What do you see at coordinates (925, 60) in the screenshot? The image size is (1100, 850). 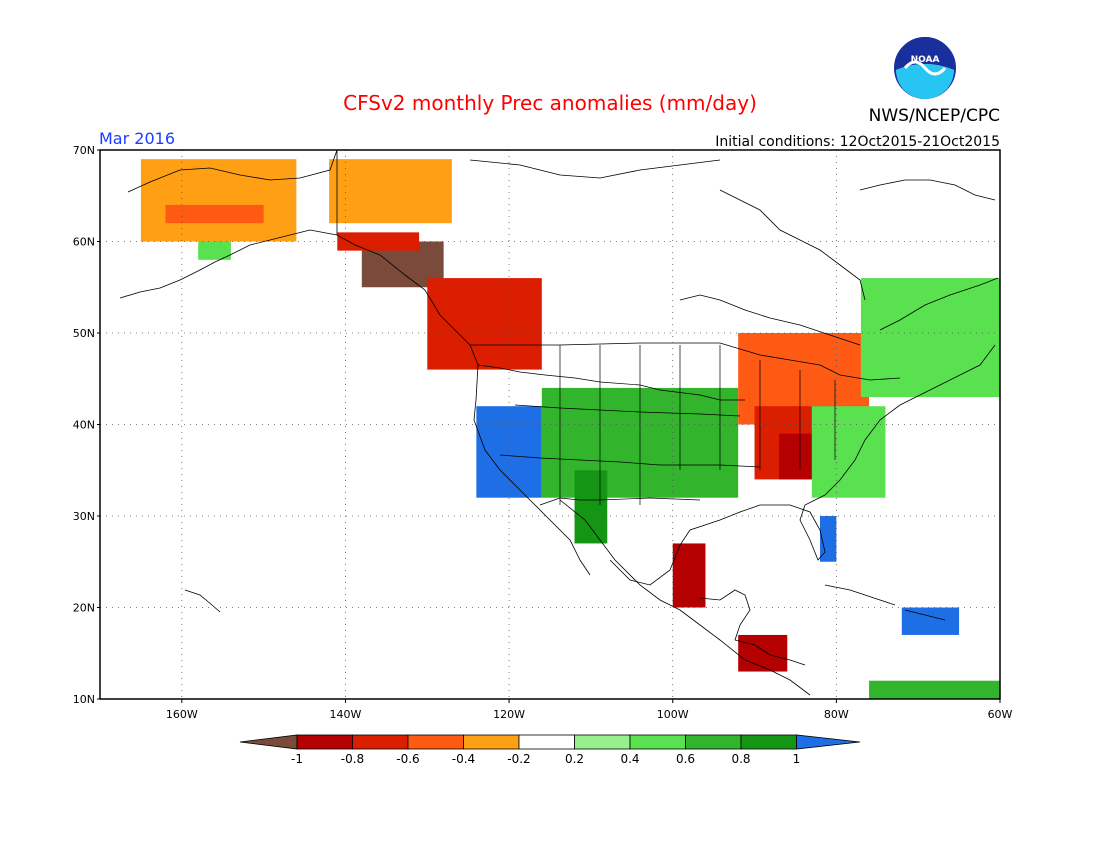 I see `noaa-logo-text: NOAA` at bounding box center [925, 60].